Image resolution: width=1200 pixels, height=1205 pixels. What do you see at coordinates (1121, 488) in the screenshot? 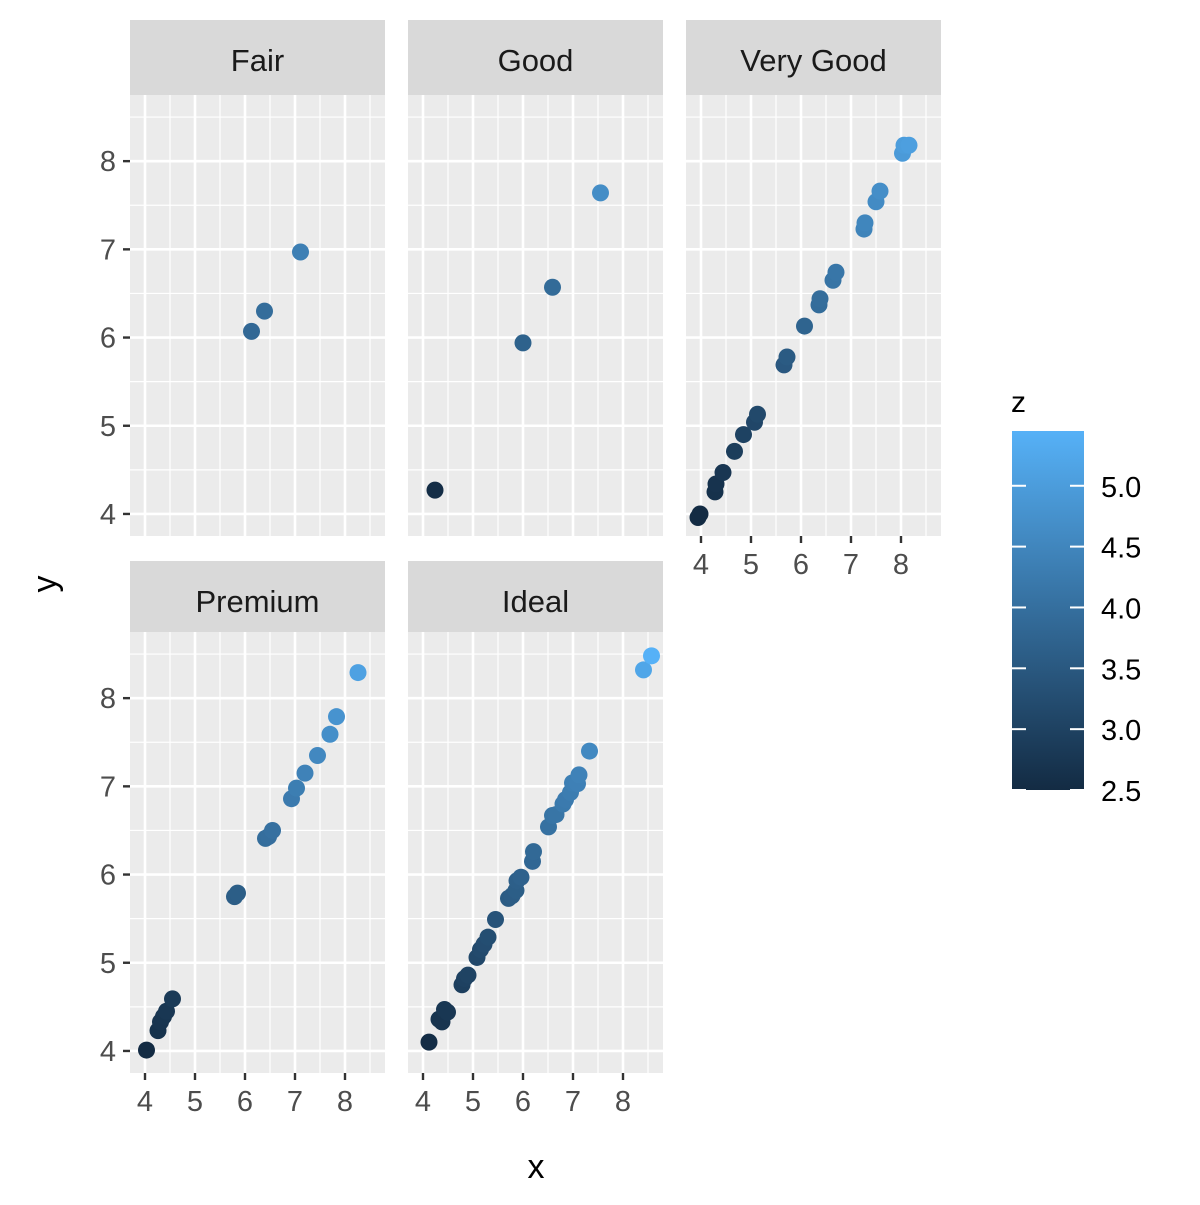
I see `legend-tick-label: 5.0` at bounding box center [1121, 488].